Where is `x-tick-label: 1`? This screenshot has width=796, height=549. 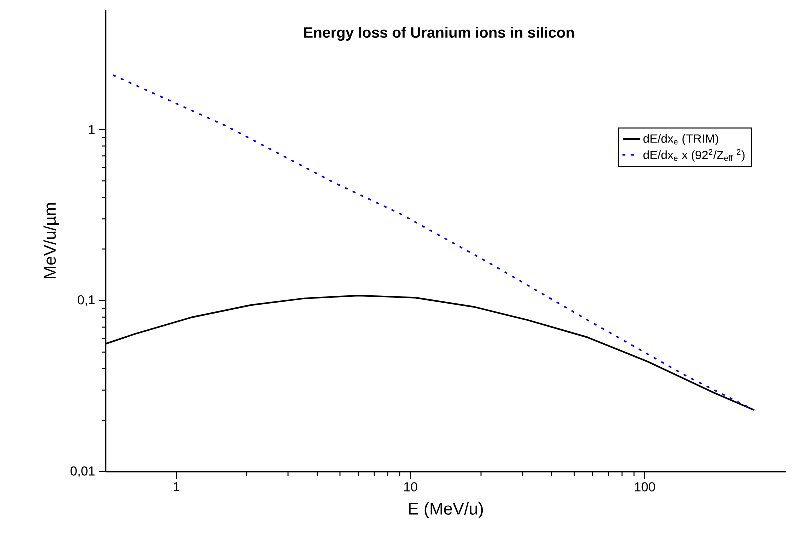 x-tick-label: 1 is located at coordinates (177, 487).